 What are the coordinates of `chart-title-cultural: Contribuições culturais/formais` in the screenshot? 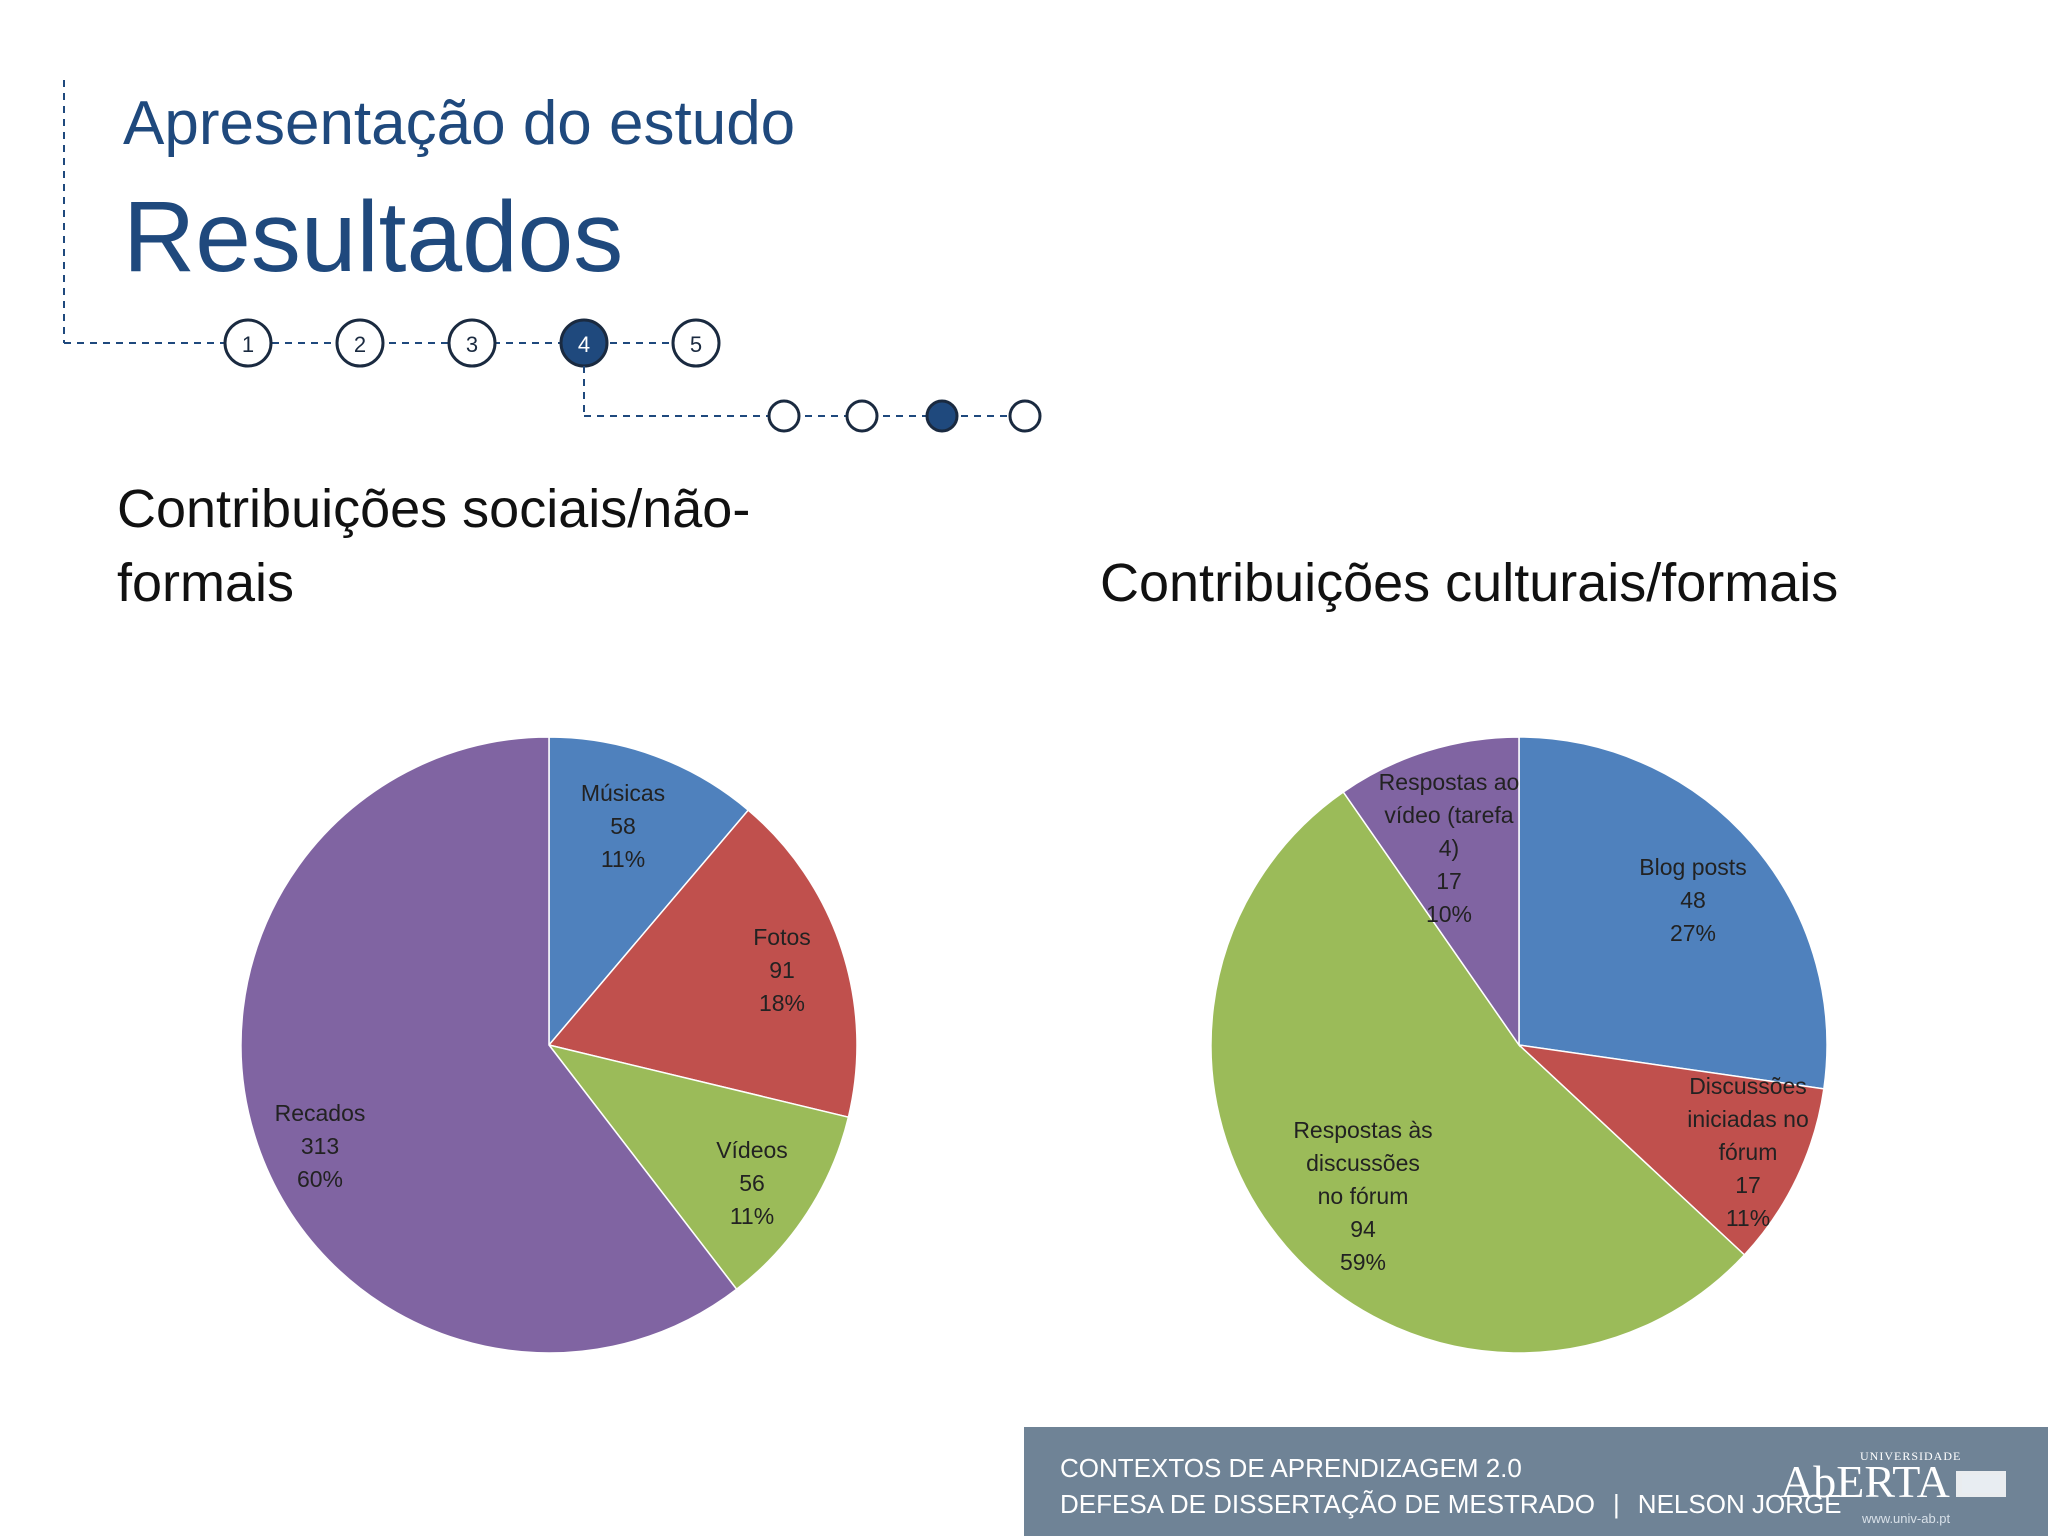 It's located at (1469, 583).